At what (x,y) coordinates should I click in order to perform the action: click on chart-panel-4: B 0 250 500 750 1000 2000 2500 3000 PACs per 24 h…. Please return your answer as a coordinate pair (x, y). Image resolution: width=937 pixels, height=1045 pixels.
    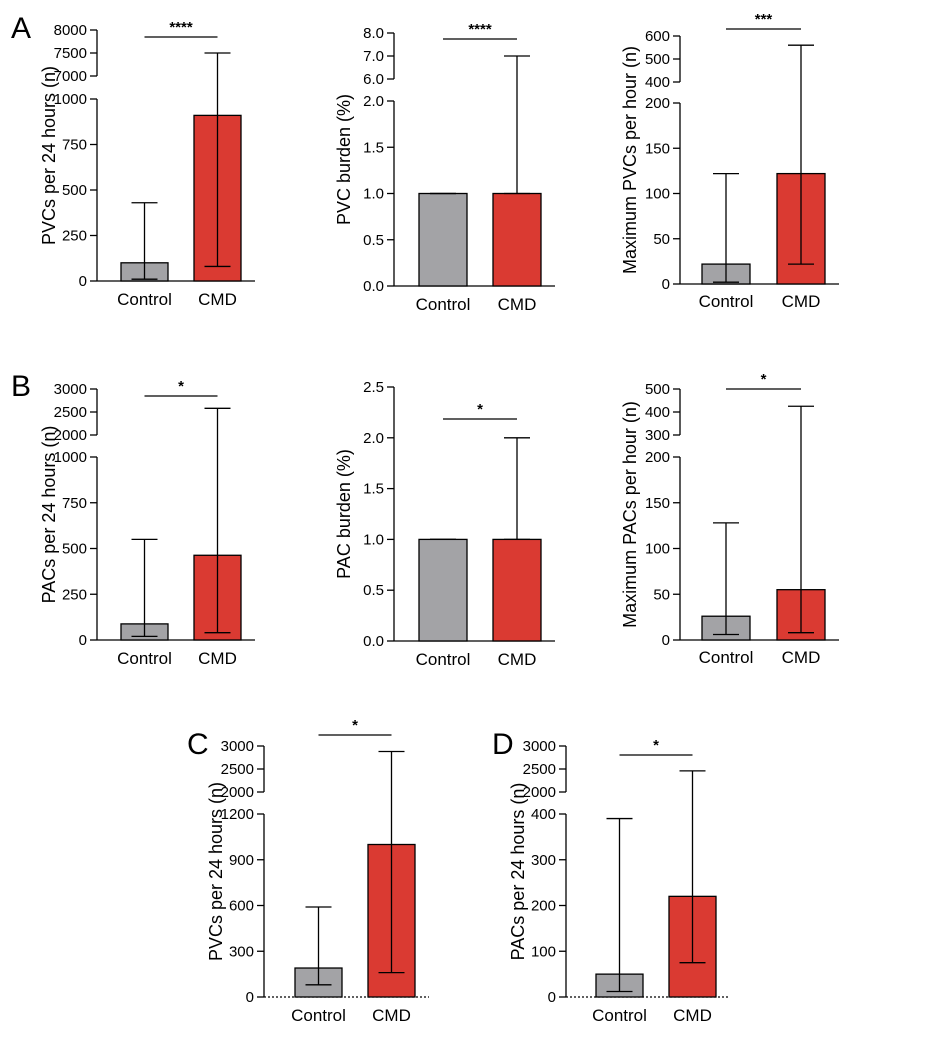
    Looking at the image, I should click on (133, 519).